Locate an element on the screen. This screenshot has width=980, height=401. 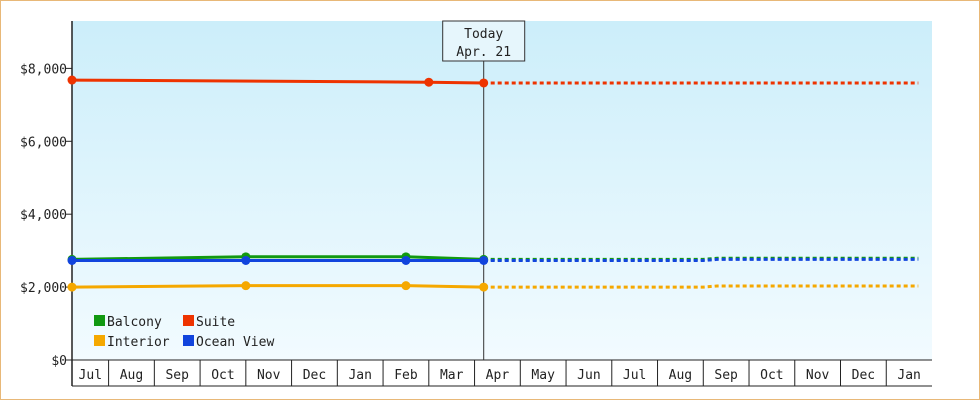
legend-label-suite: Suite is located at coordinates (215, 322).